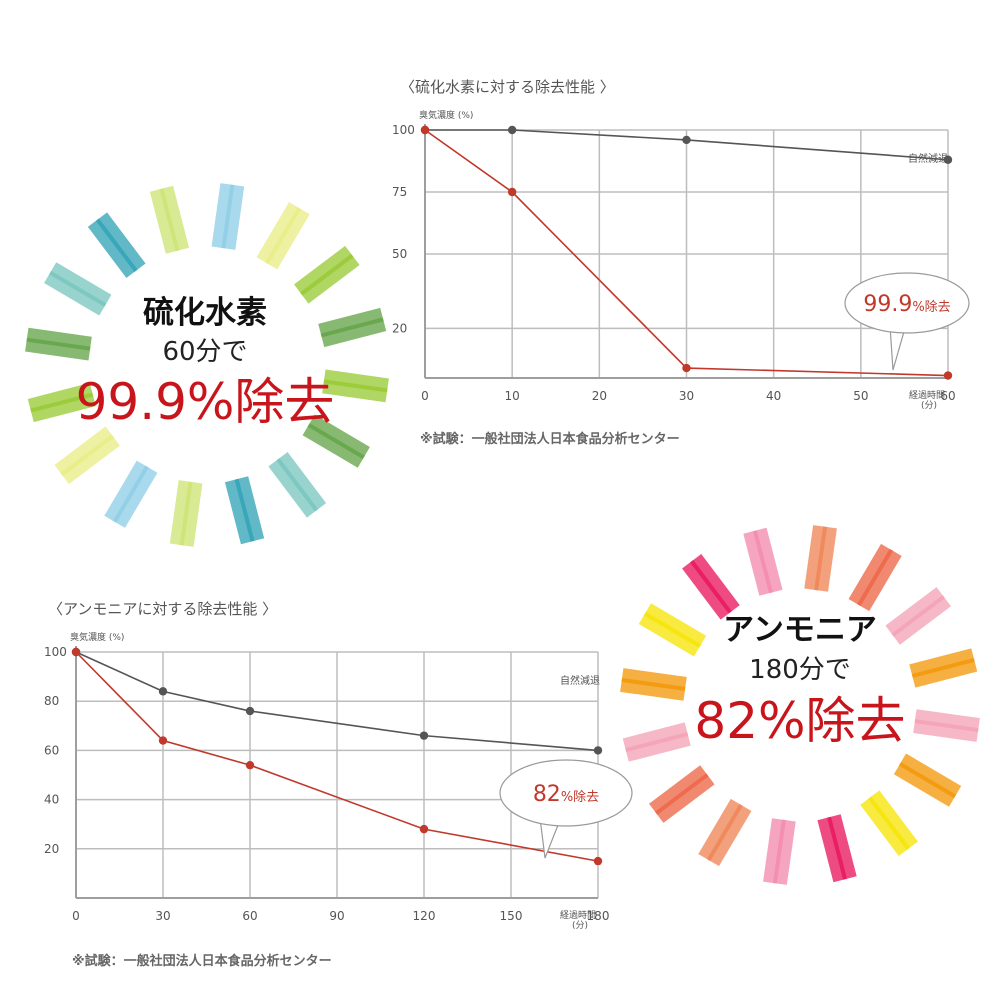  I want to click on badge2-ray-14-stripe, so click(918, 616).